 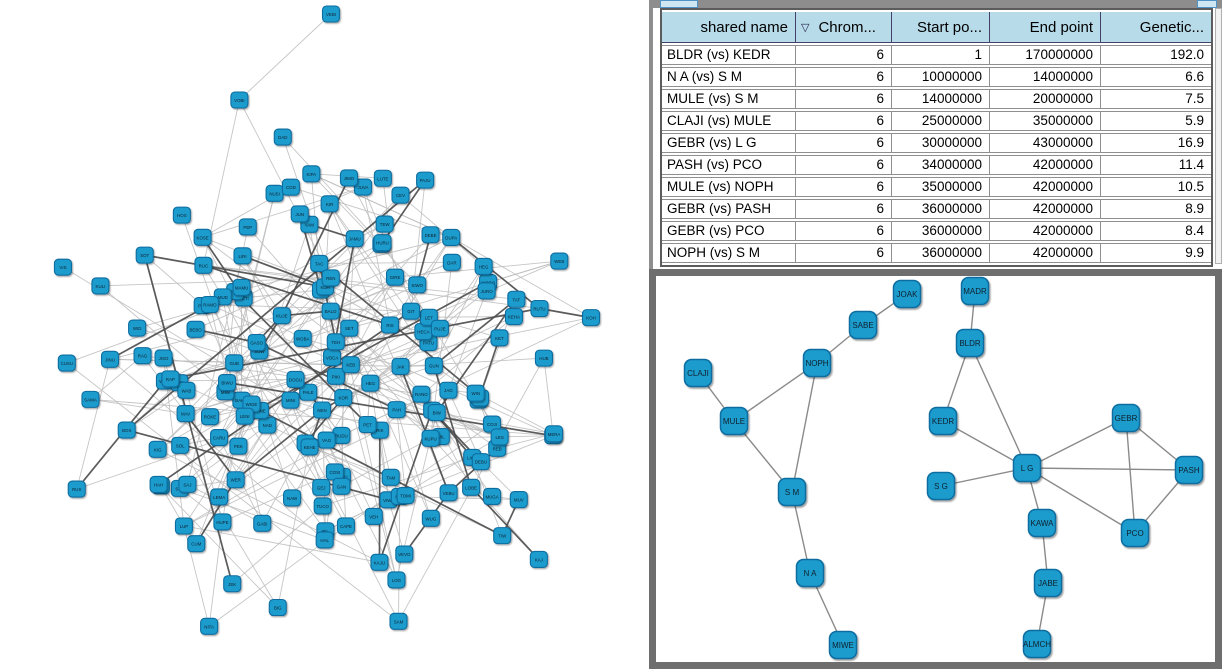 What do you see at coordinates (219, 438) in the screenshot?
I see `graph-node: CARU` at bounding box center [219, 438].